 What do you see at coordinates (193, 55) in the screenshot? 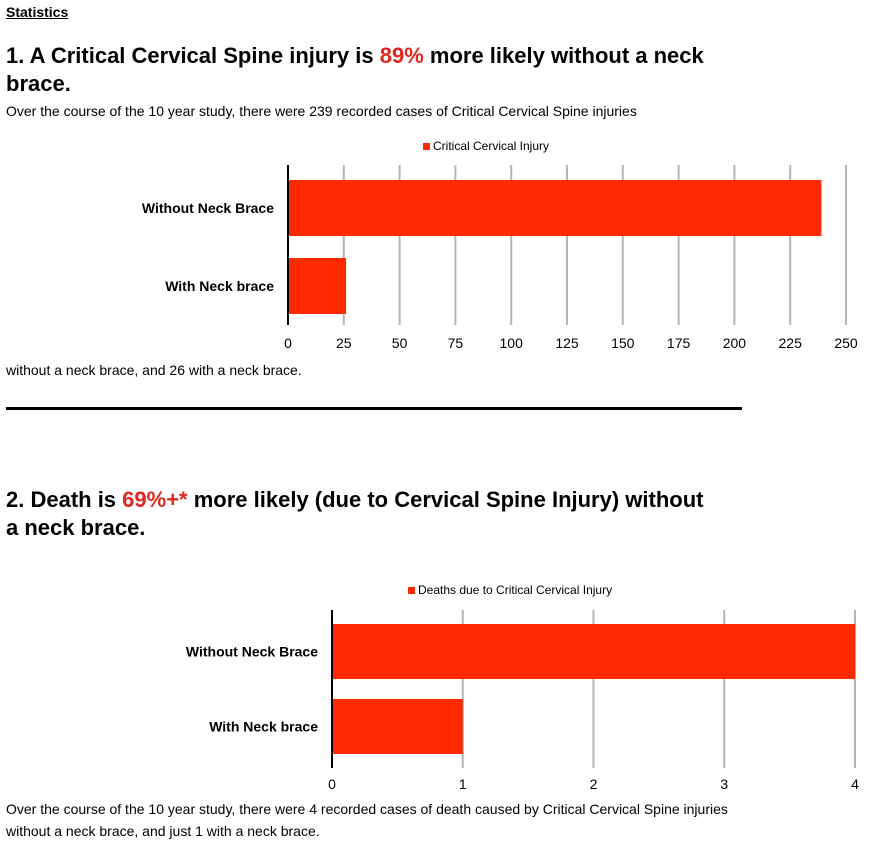
I see `stat1-heading-pre: 1. A Critical Cervical Spine injury is` at bounding box center [193, 55].